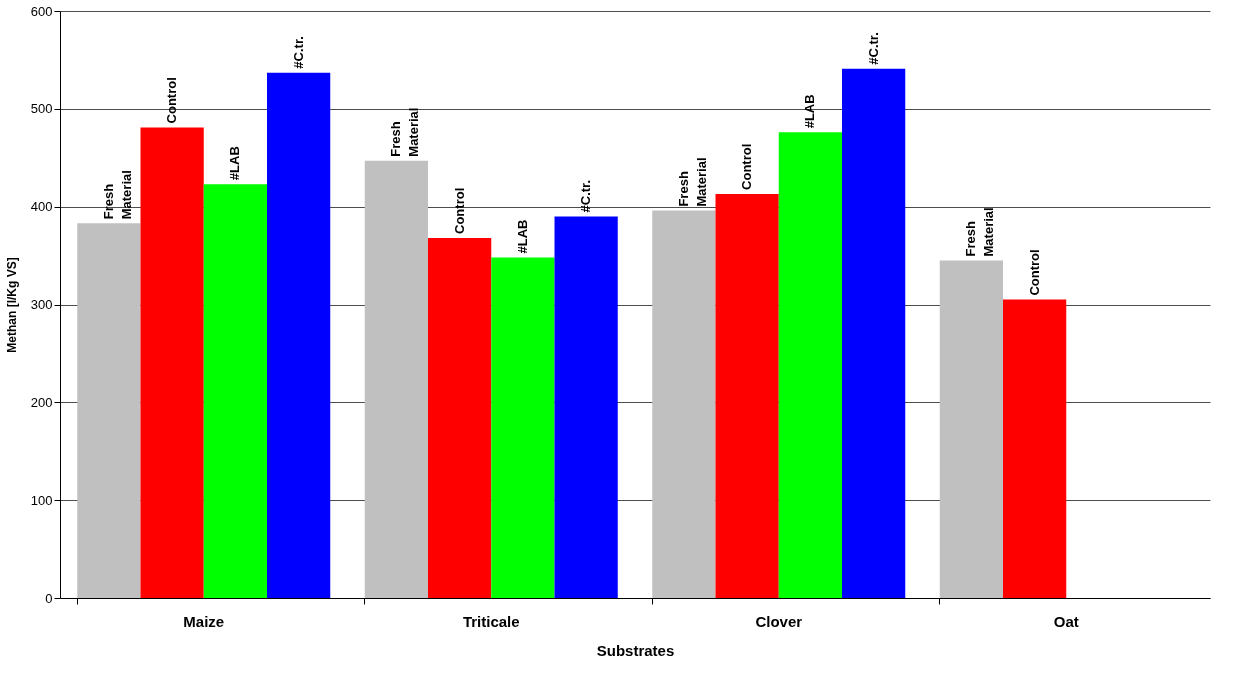  What do you see at coordinates (635, 650) in the screenshot?
I see `x-axis-title: Substrates` at bounding box center [635, 650].